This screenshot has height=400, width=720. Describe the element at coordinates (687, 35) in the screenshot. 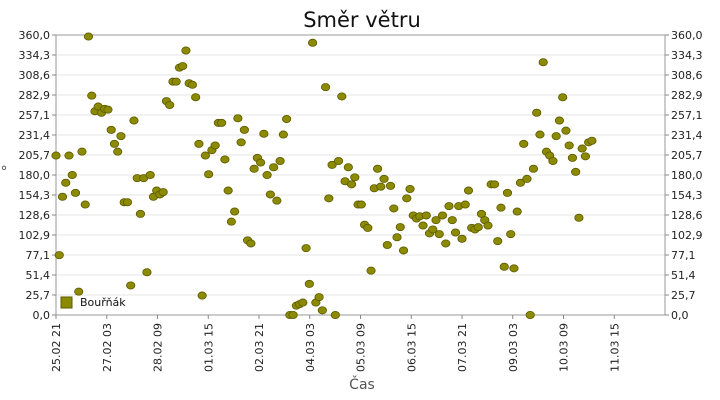

I see `y-tick-label-right: 360,0` at that location.